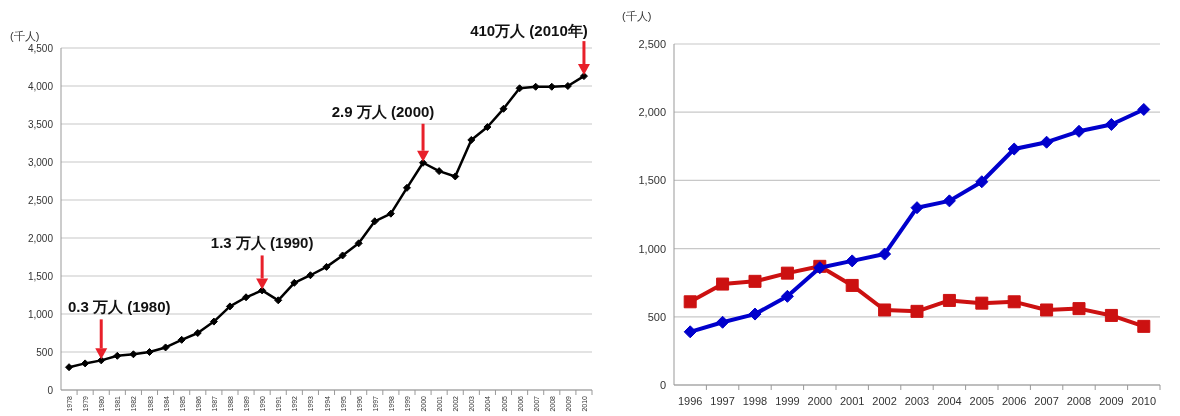 The image size is (1180, 416). Describe the element at coordinates (722, 401) in the screenshot. I see `x-tick-label: 1997` at that location.